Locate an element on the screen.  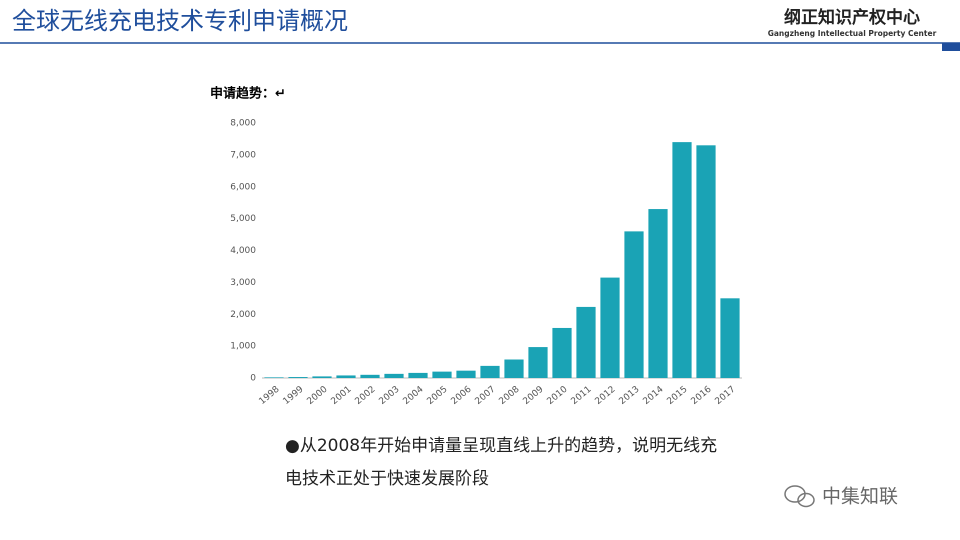
x-tick-label: 2012 is located at coordinates (606, 396).